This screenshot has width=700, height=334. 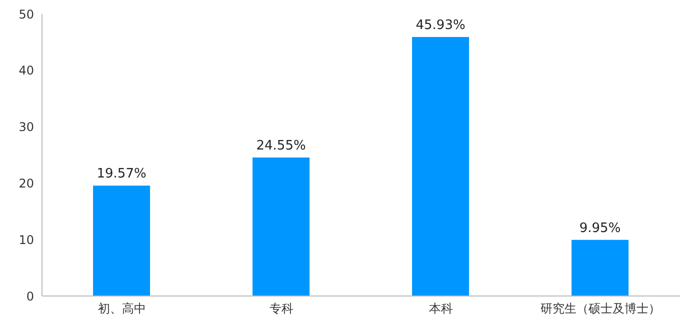 What do you see at coordinates (441, 25) in the screenshot?
I see `data-label: 45.93%` at bounding box center [441, 25].